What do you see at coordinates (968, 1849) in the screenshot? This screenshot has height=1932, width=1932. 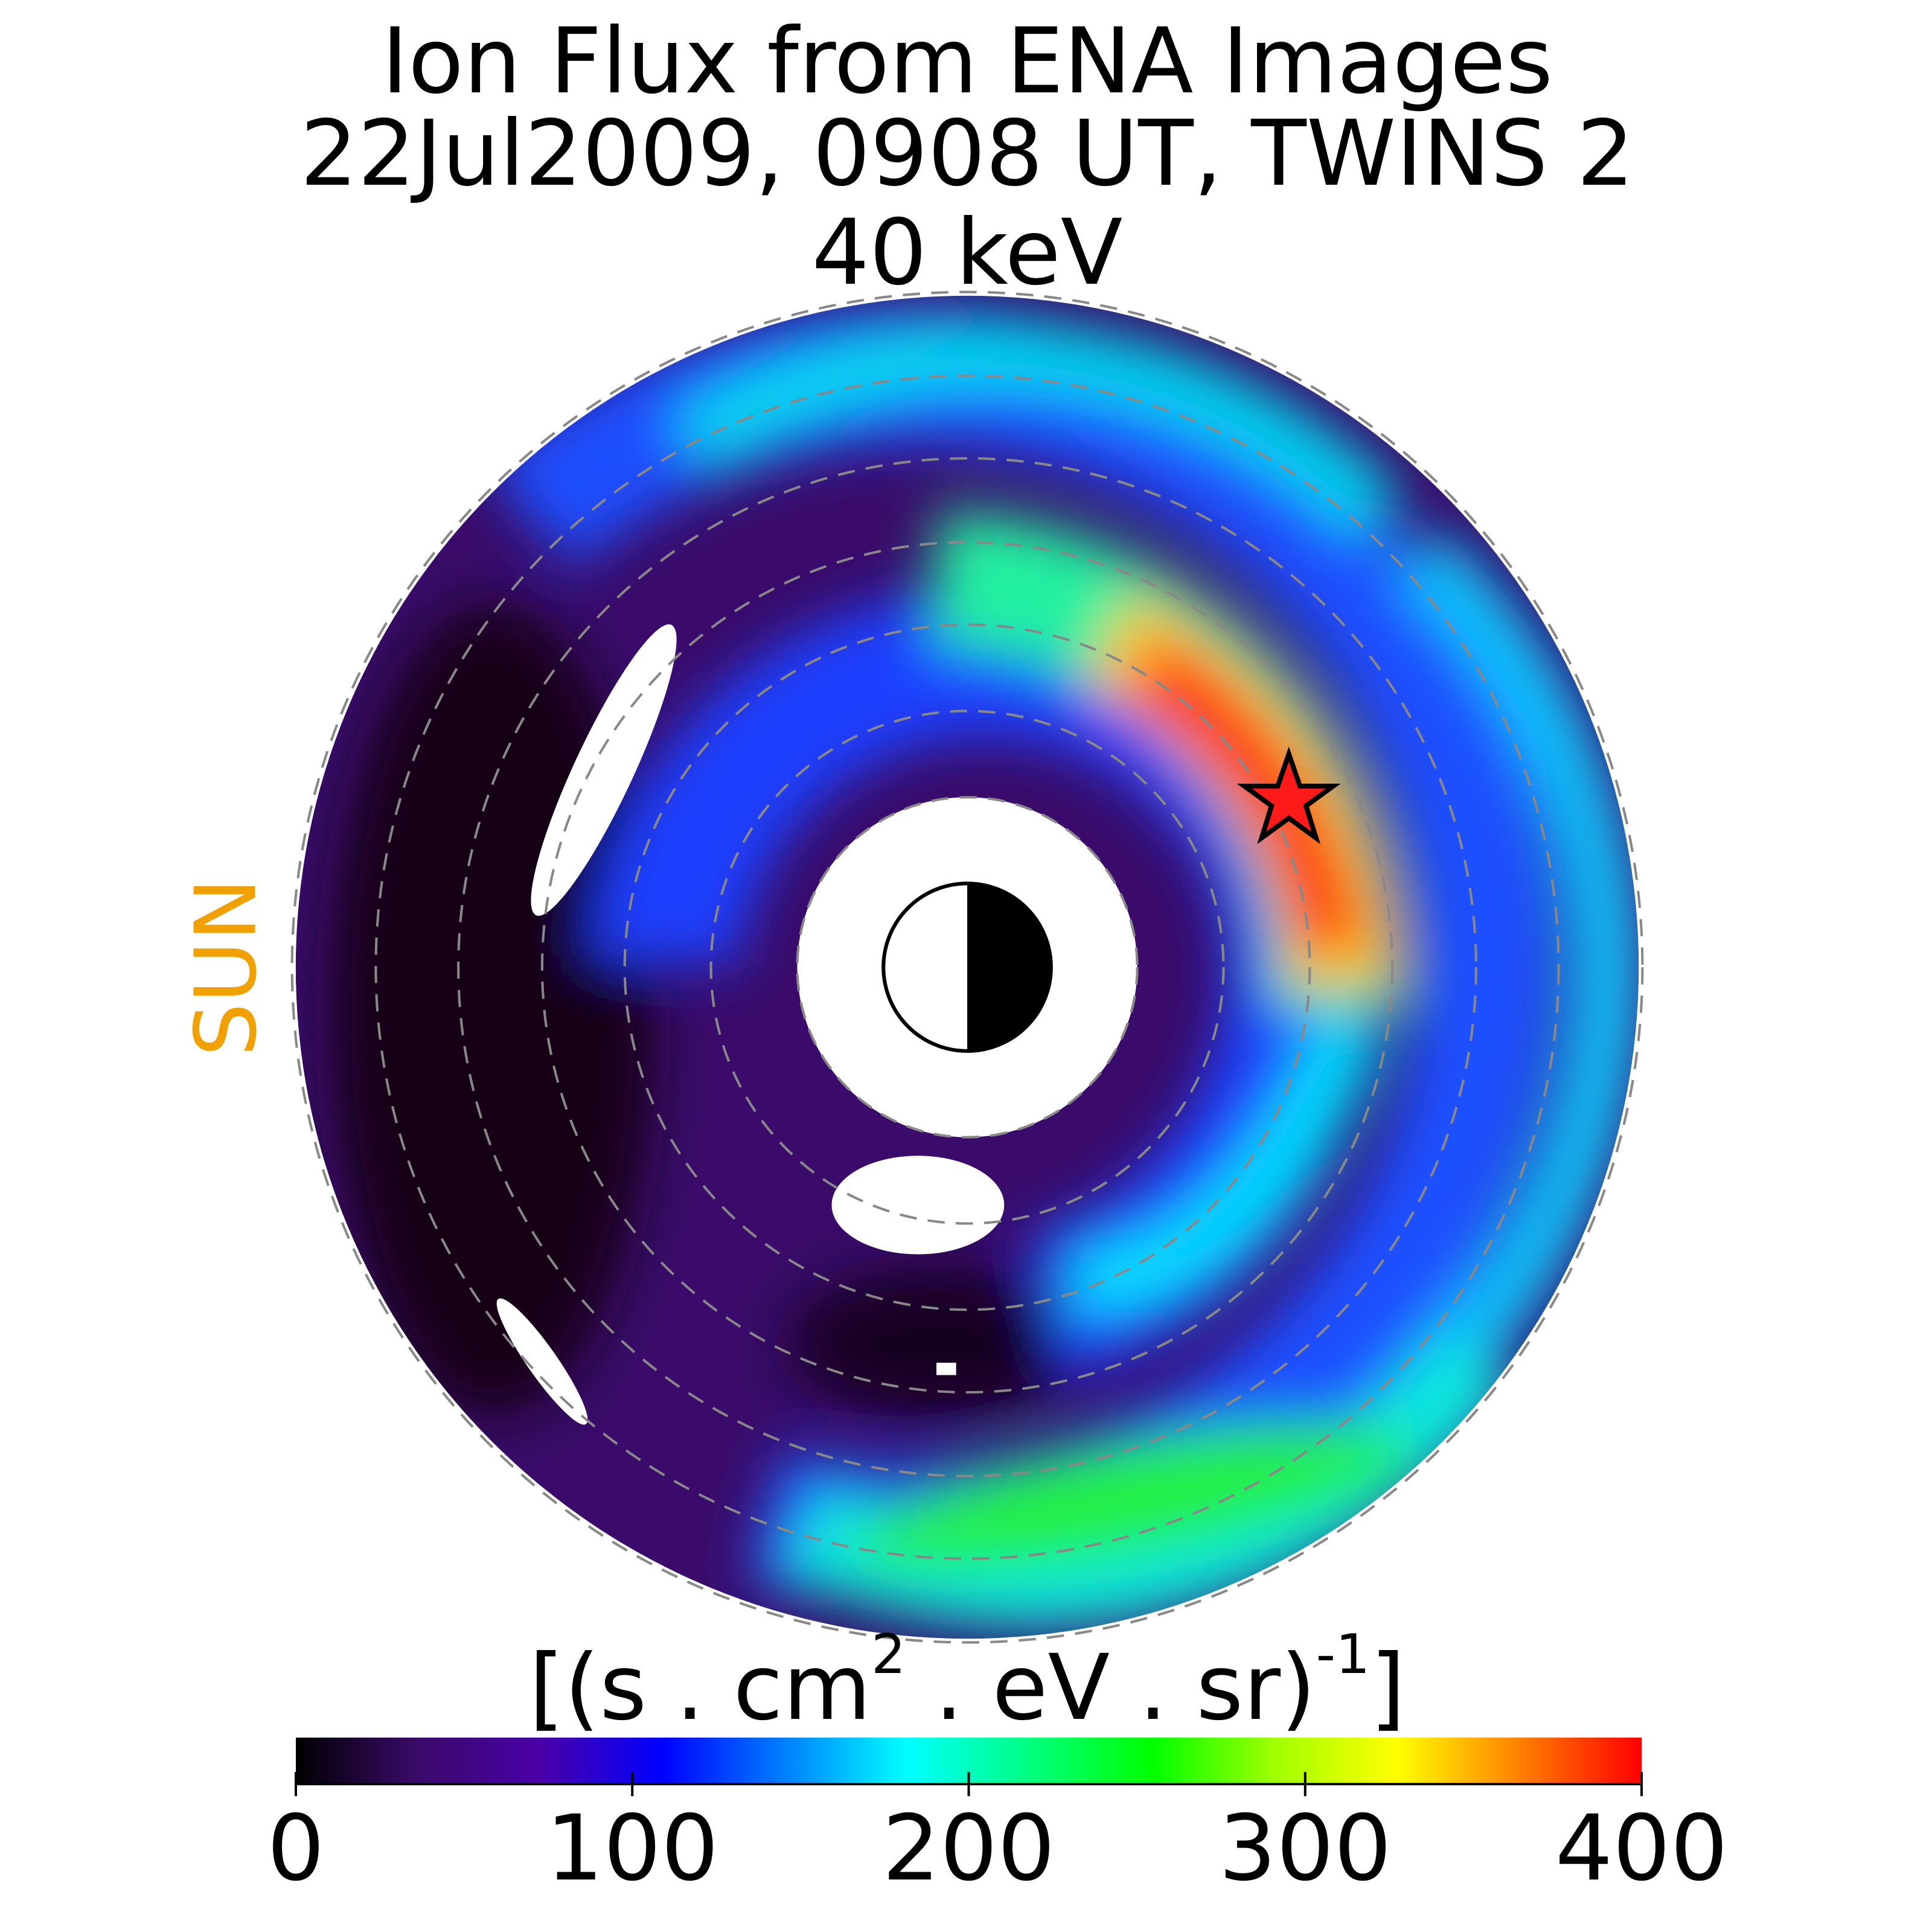 I see `colorbar-tick-label: 200` at bounding box center [968, 1849].